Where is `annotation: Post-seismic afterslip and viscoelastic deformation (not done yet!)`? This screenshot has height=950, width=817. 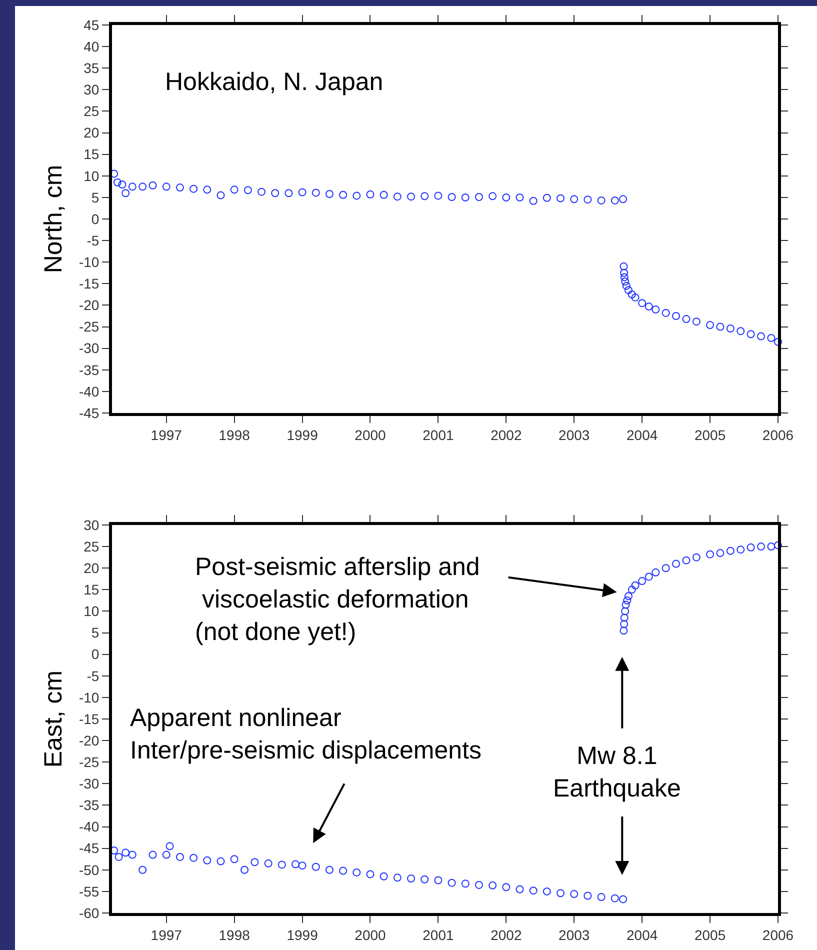 annotation: Post-seismic afterslip and viscoelastic deformation (not done yet!) is located at coordinates (337, 599).